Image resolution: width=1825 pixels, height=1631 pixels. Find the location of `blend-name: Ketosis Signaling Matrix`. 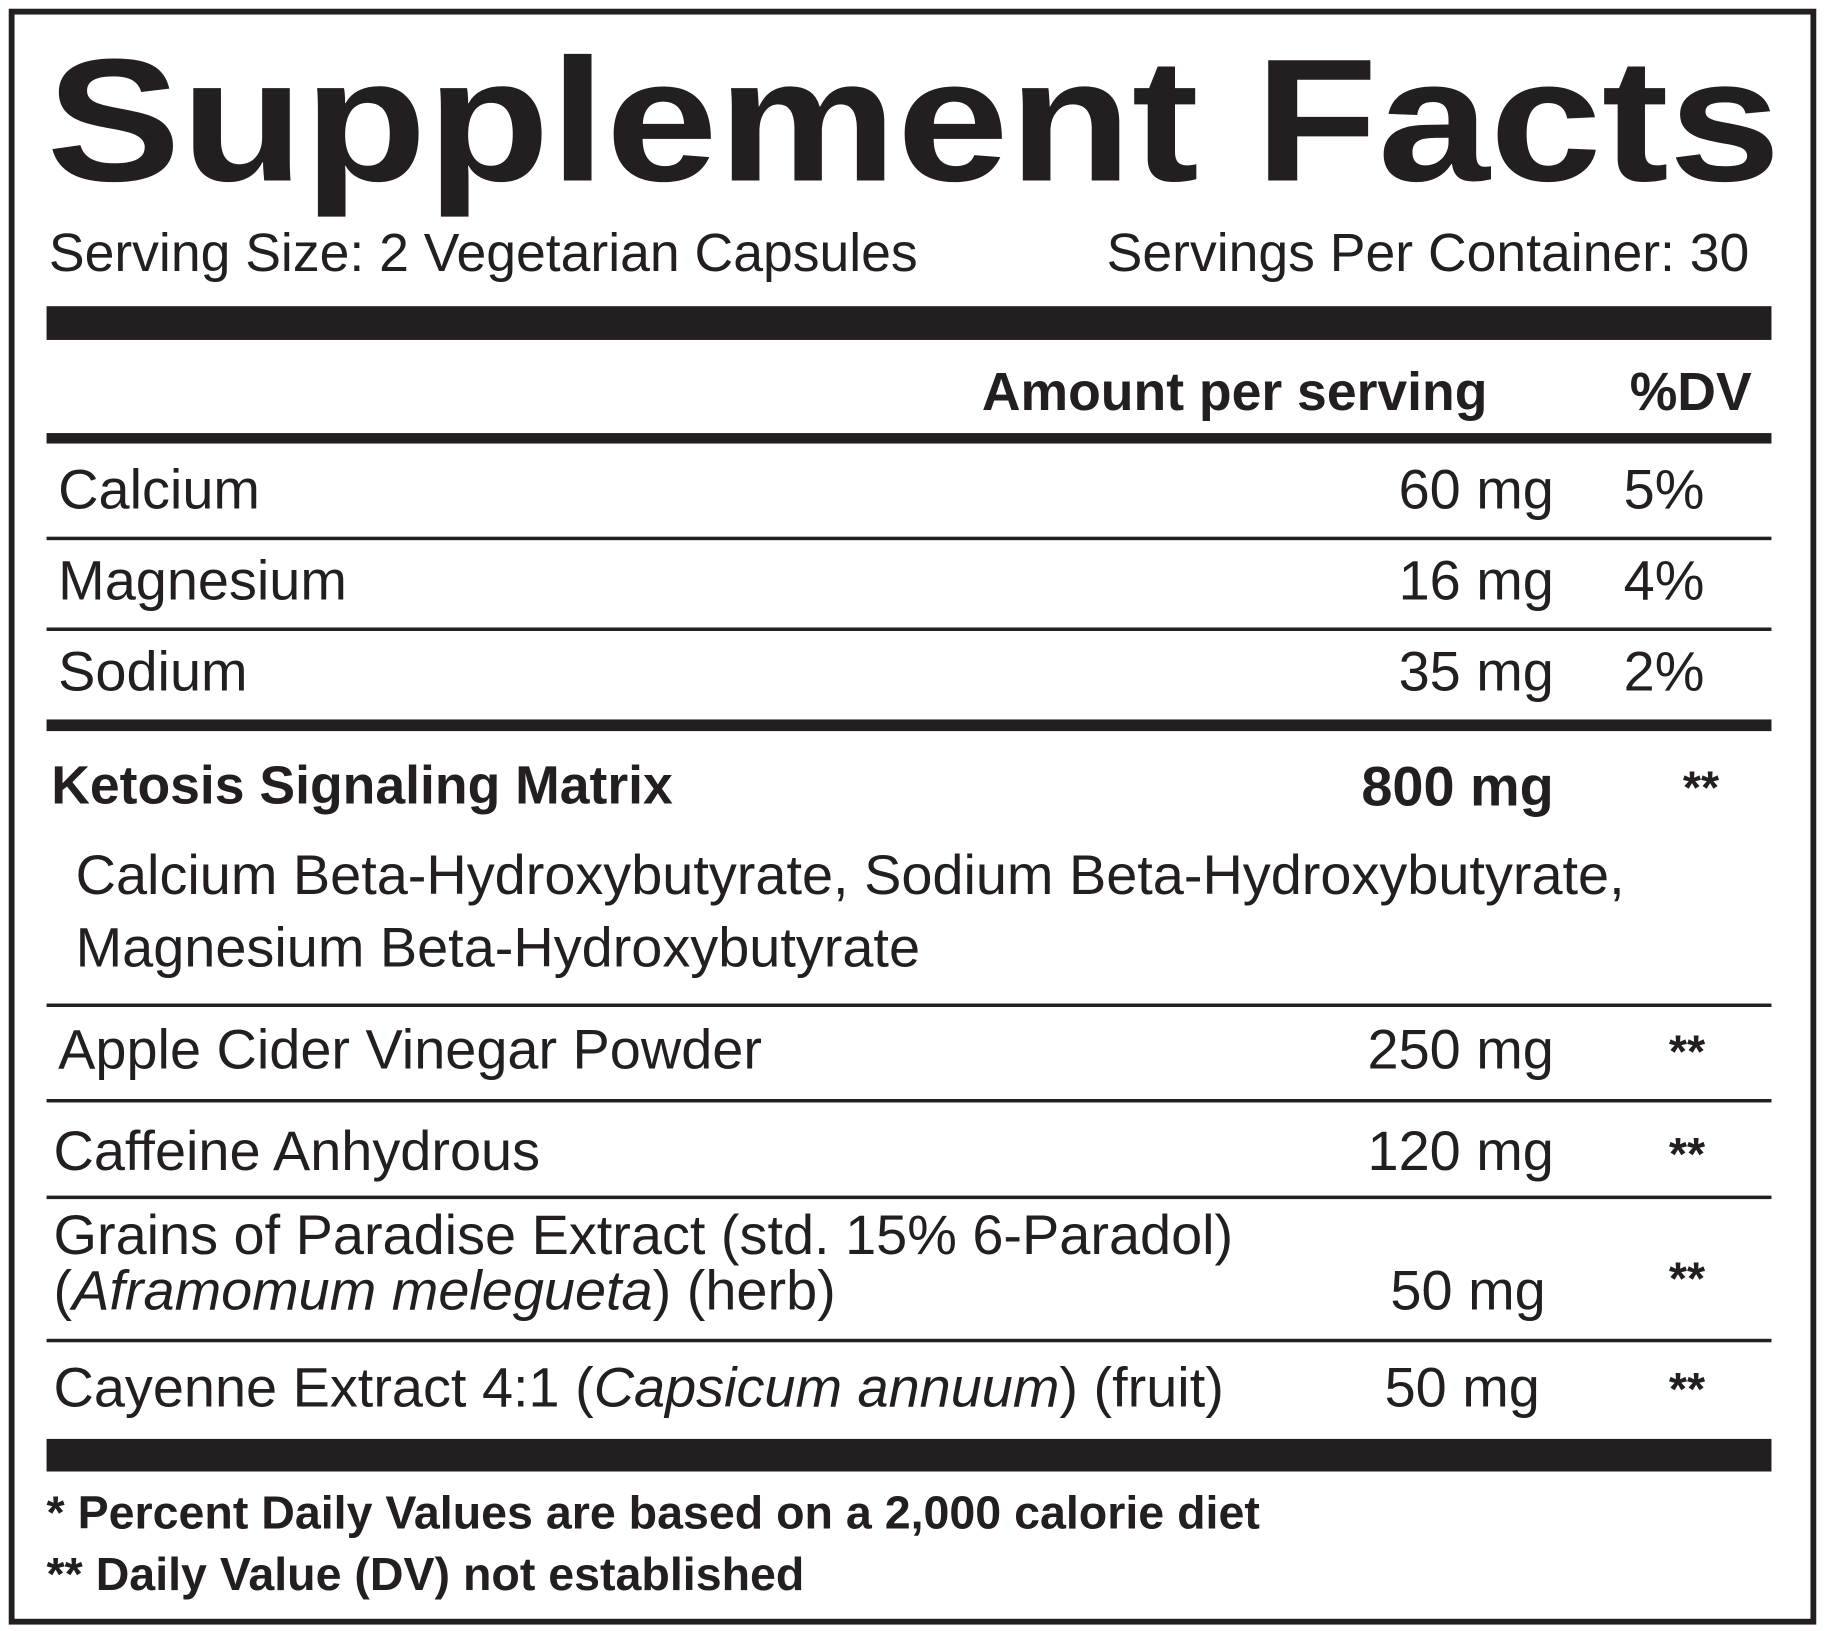

blend-name: Ketosis Signaling Matrix is located at coordinates (362, 785).